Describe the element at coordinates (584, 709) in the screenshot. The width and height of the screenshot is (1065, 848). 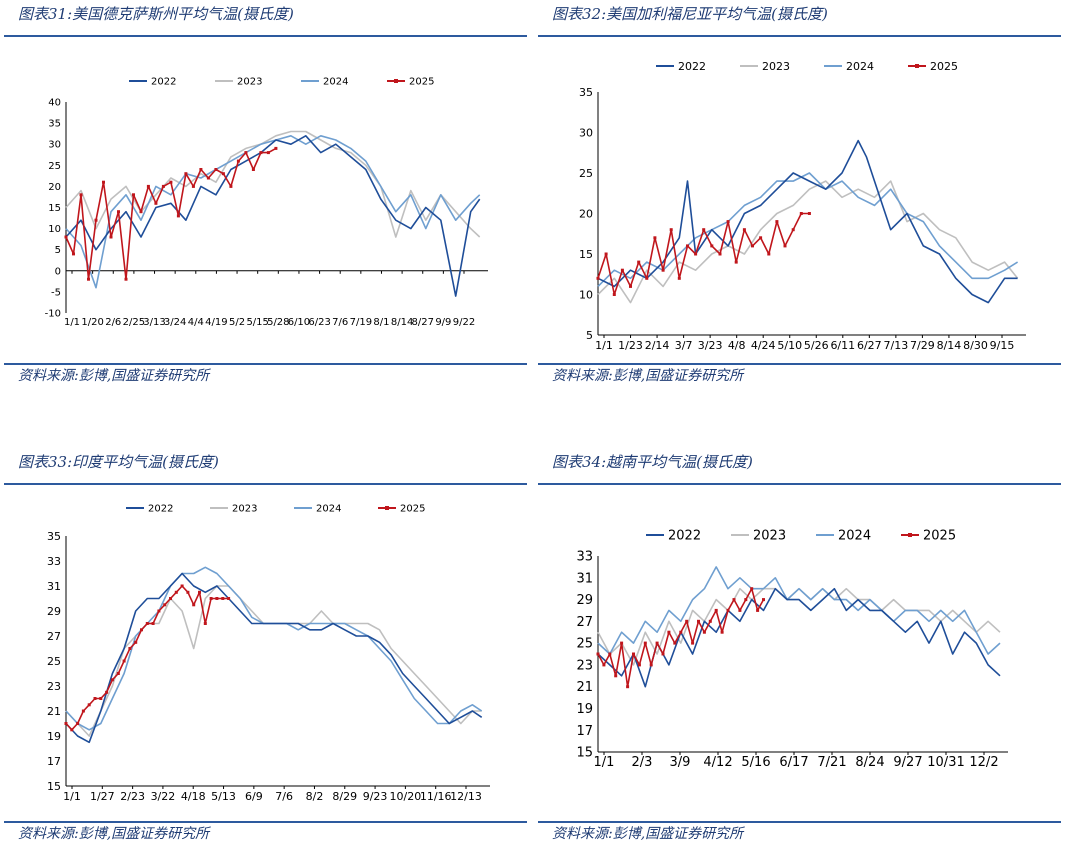
I see `y-tick-label: 19` at that location.